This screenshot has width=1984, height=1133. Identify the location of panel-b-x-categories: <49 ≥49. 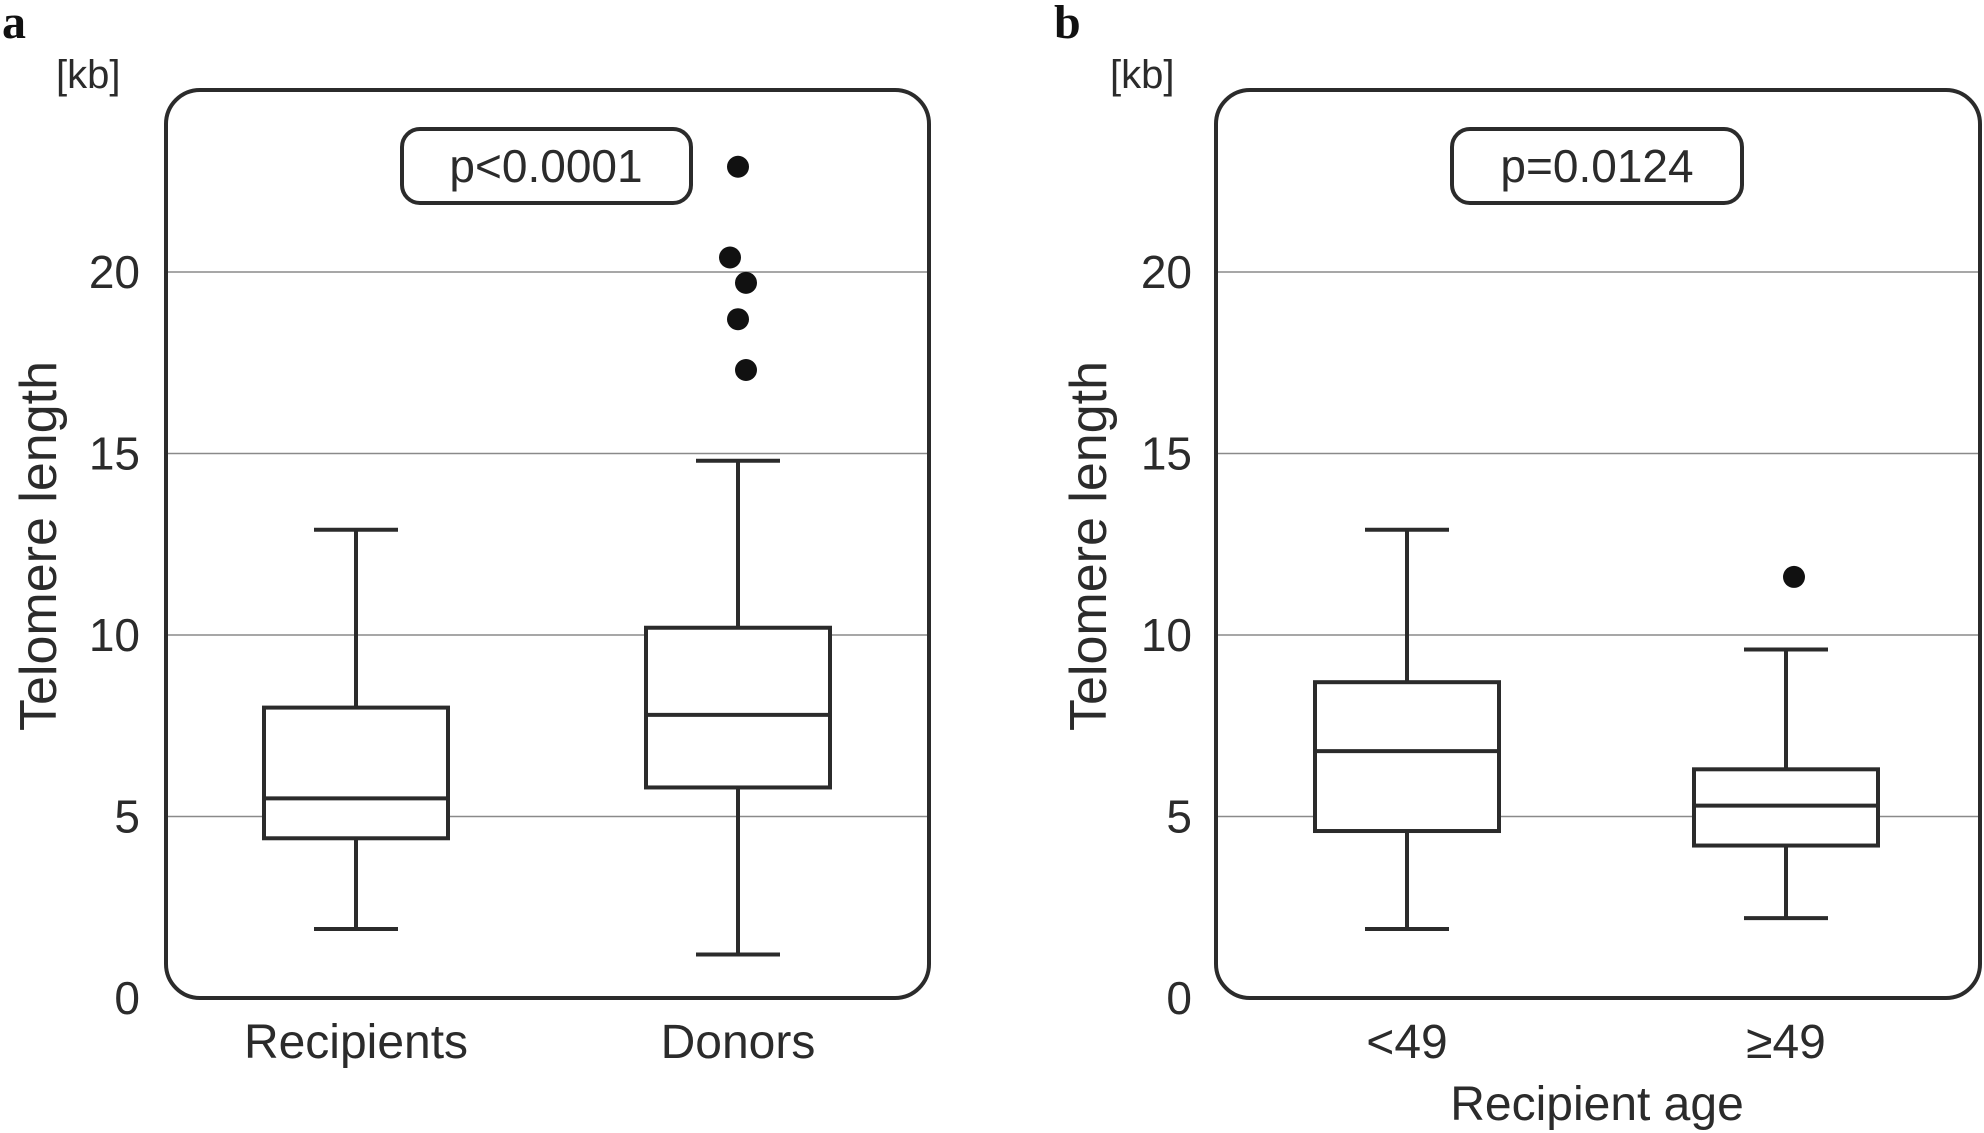
(1596, 1042).